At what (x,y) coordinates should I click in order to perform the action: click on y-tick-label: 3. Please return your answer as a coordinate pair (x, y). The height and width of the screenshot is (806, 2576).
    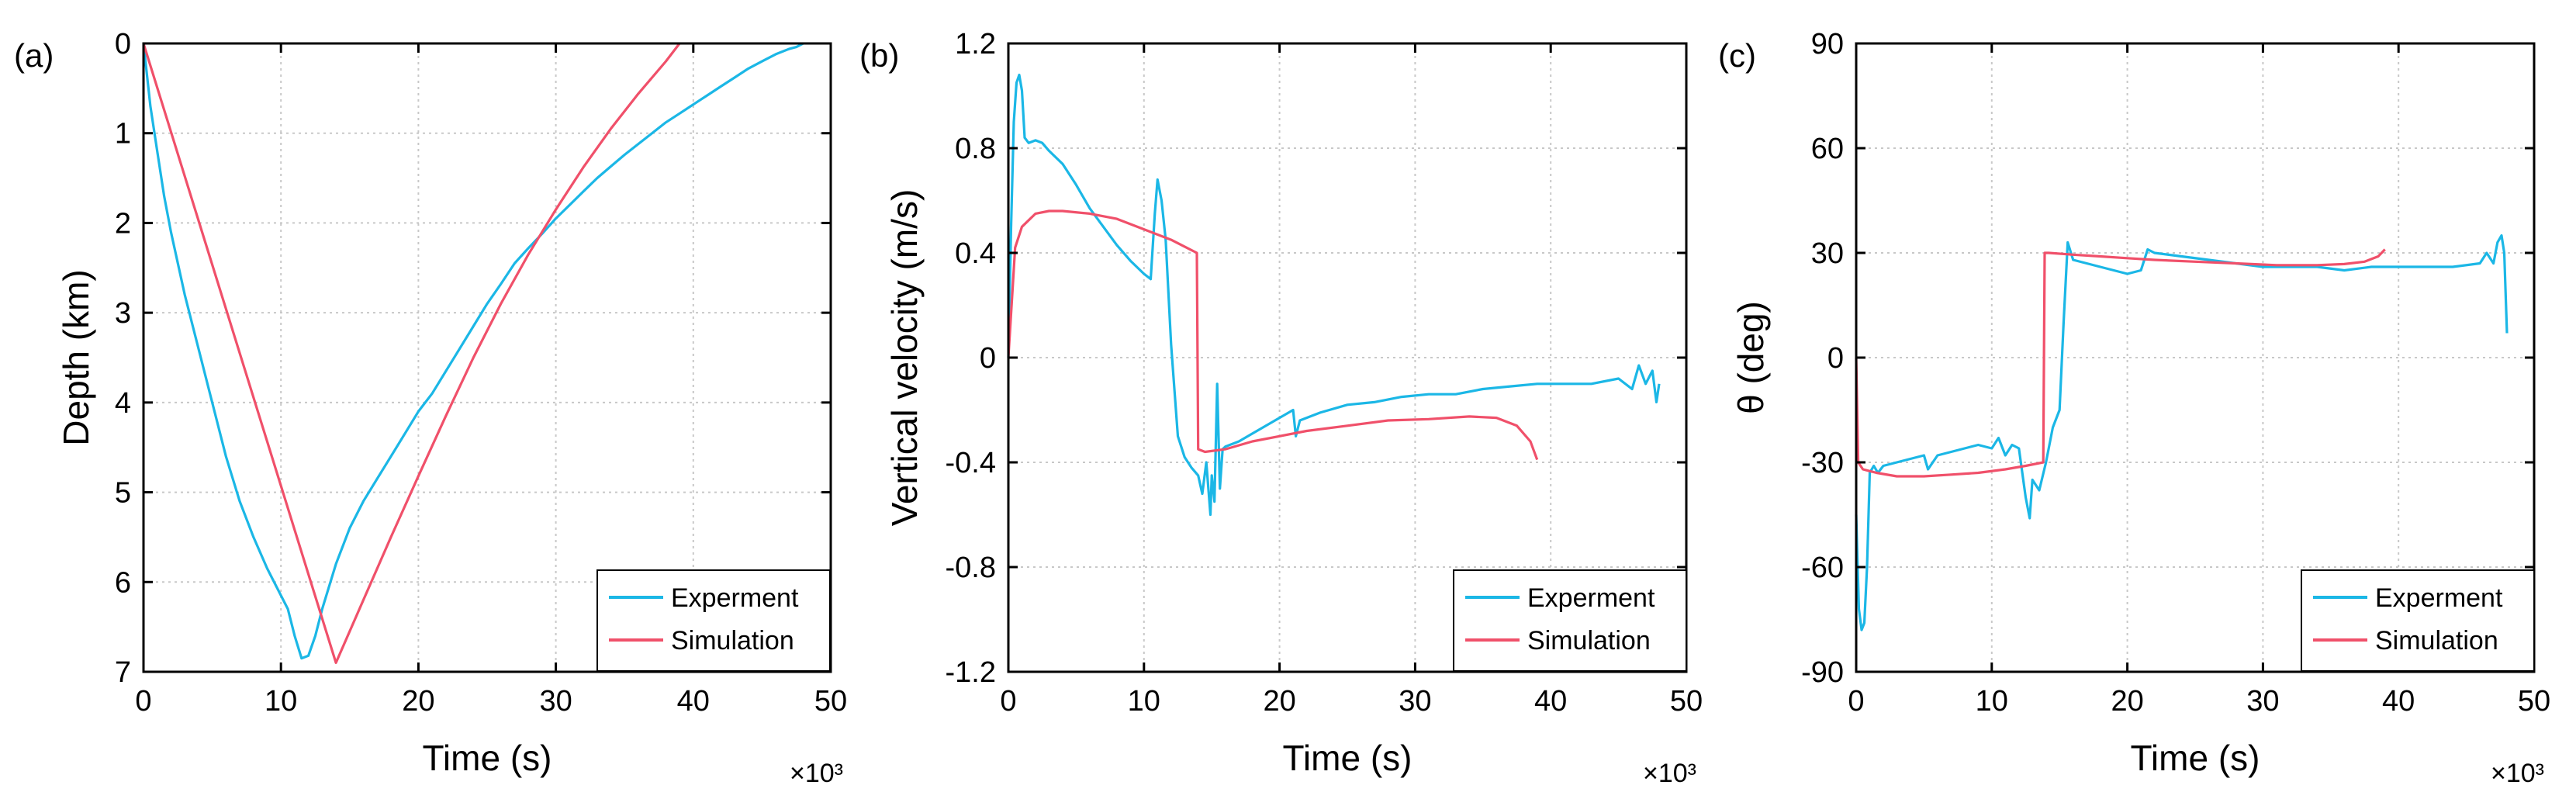
    Looking at the image, I should click on (123, 313).